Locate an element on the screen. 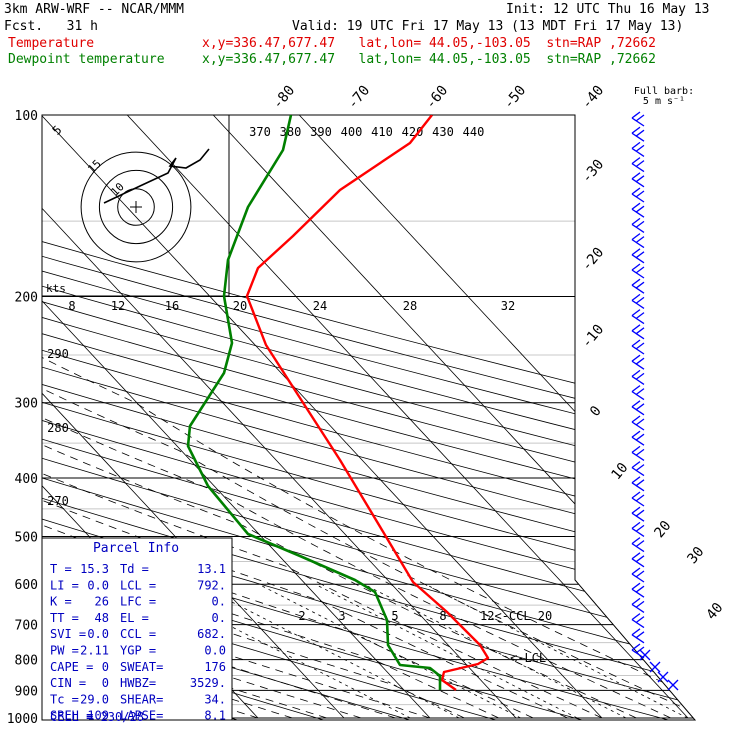 The height and width of the screenshot is (740, 740). forecast-hour: Fcst. 31 h is located at coordinates (51, 26).